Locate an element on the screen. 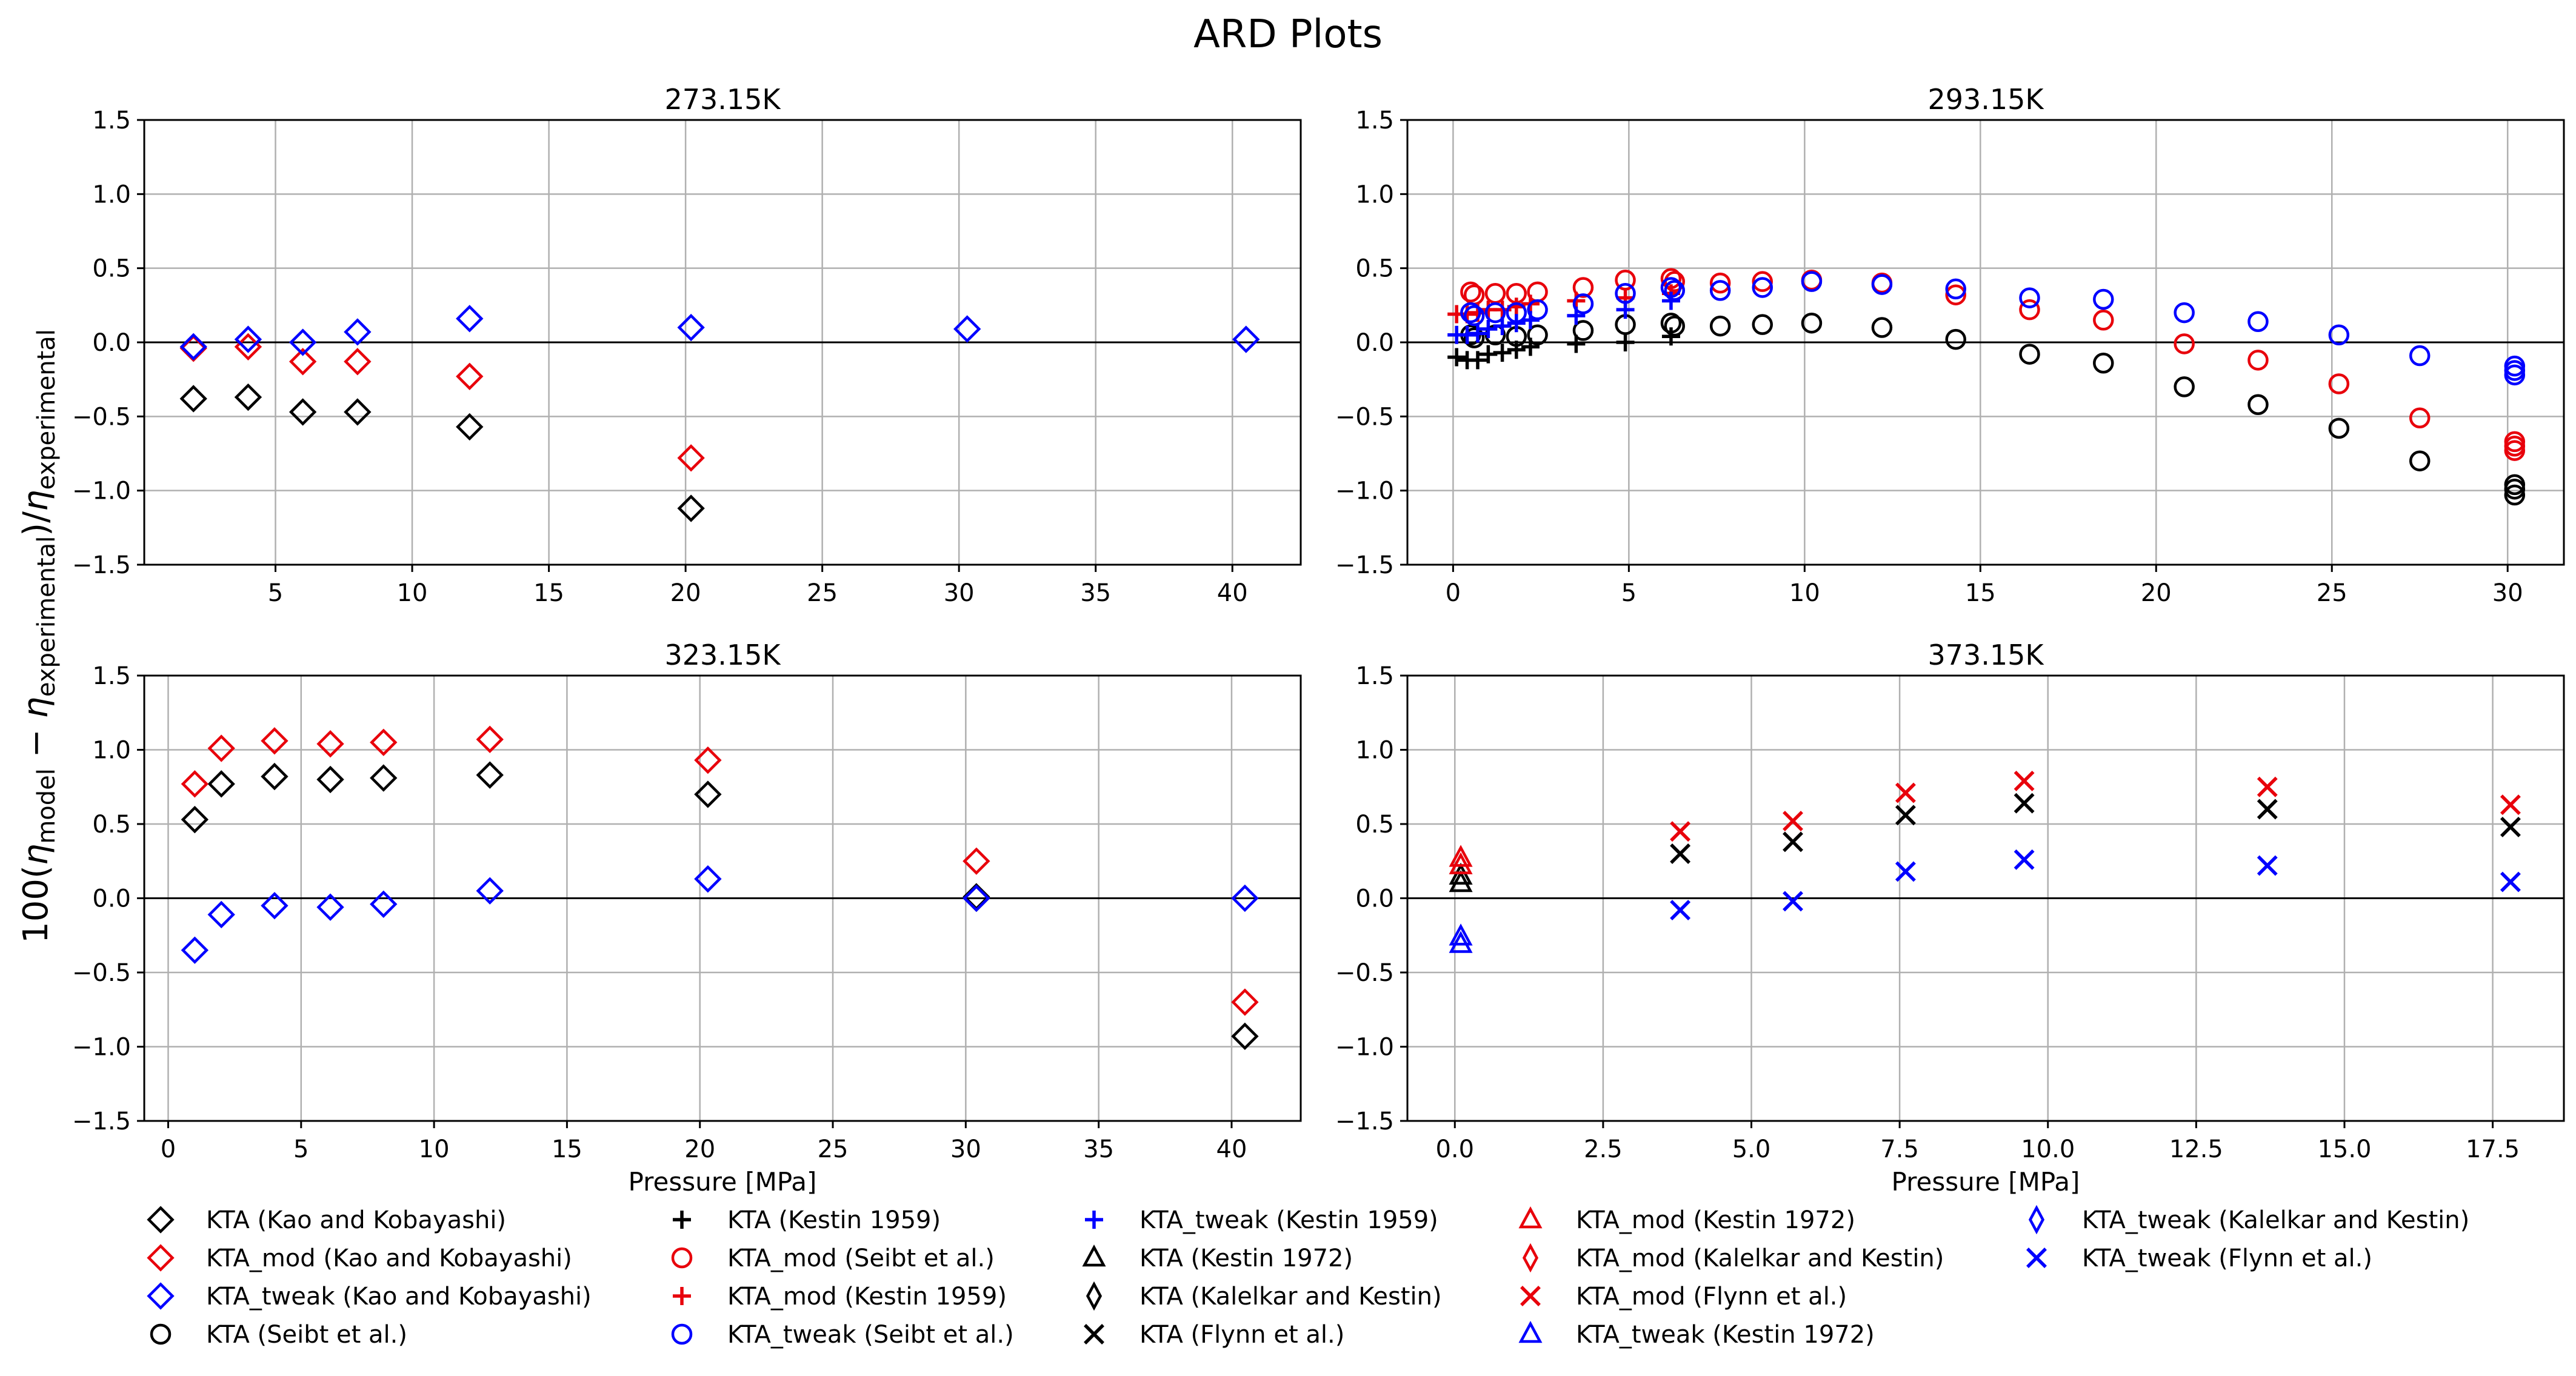  legend-label: KTA (Flynn et al.) is located at coordinates (1242, 1335).